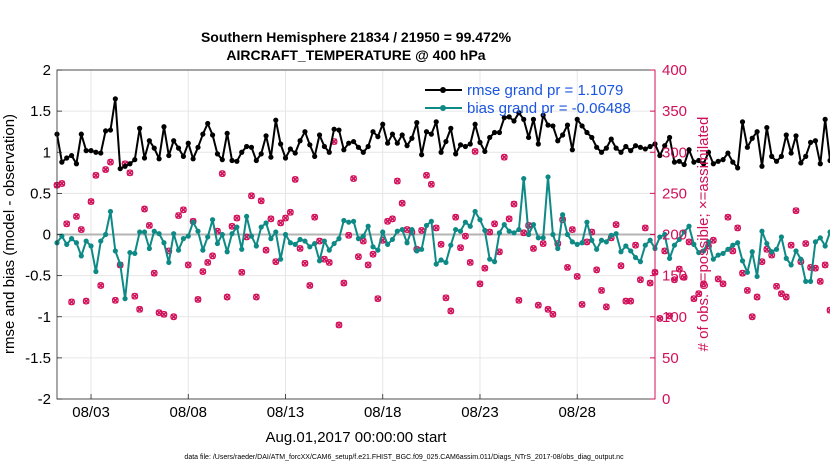 The height and width of the screenshot is (470, 830). Describe the element at coordinates (668, 235) in the screenshot. I see `right-y-axis: 0 50 100 150 200 250 300 350 400` at that location.